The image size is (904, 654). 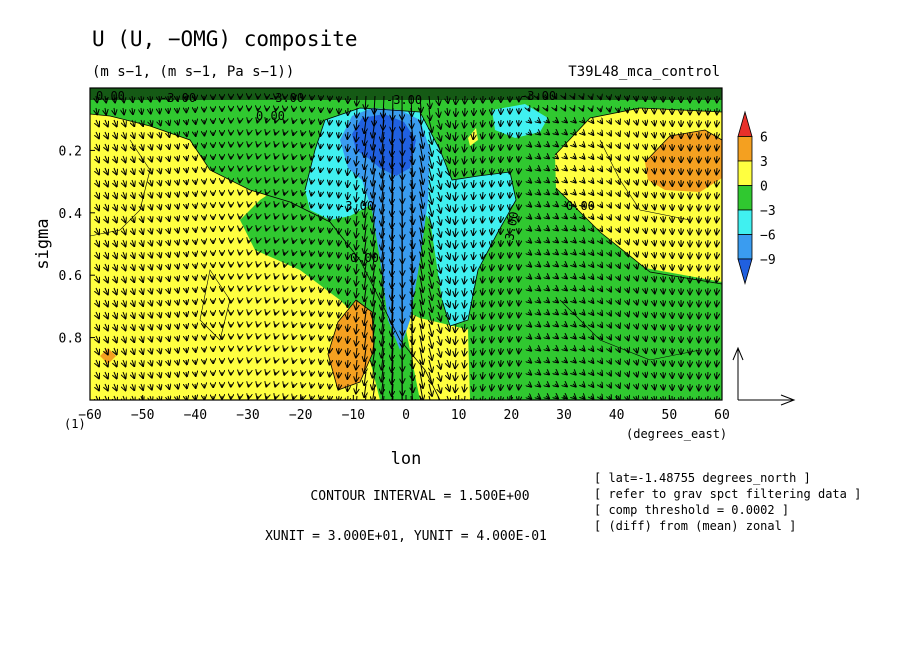 What do you see at coordinates (459, 415) in the screenshot?
I see `x-tick-label: 10` at bounding box center [459, 415].